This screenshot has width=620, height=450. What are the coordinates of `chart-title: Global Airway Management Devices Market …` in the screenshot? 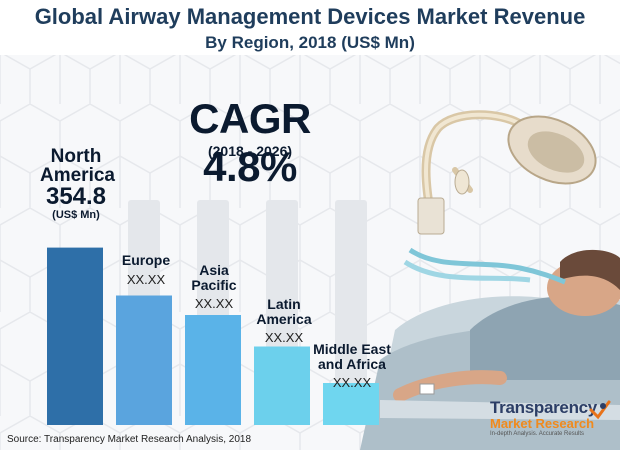 It's located at (310, 16).